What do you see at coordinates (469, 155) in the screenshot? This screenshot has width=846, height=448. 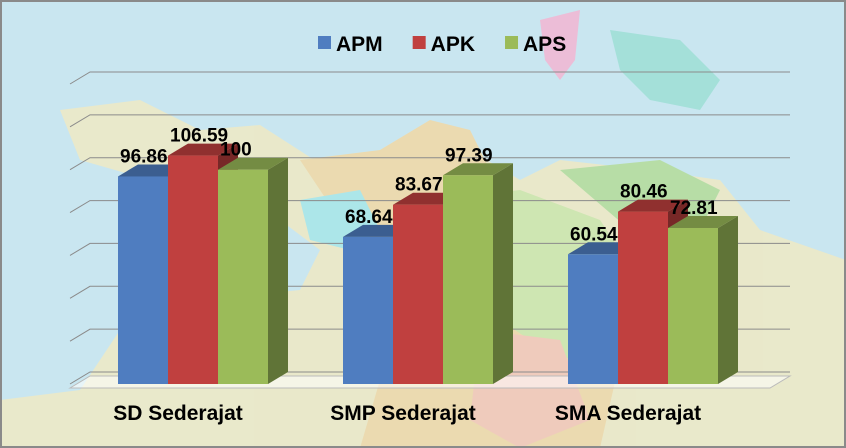 I see `data-label: 97.39` at bounding box center [469, 155].